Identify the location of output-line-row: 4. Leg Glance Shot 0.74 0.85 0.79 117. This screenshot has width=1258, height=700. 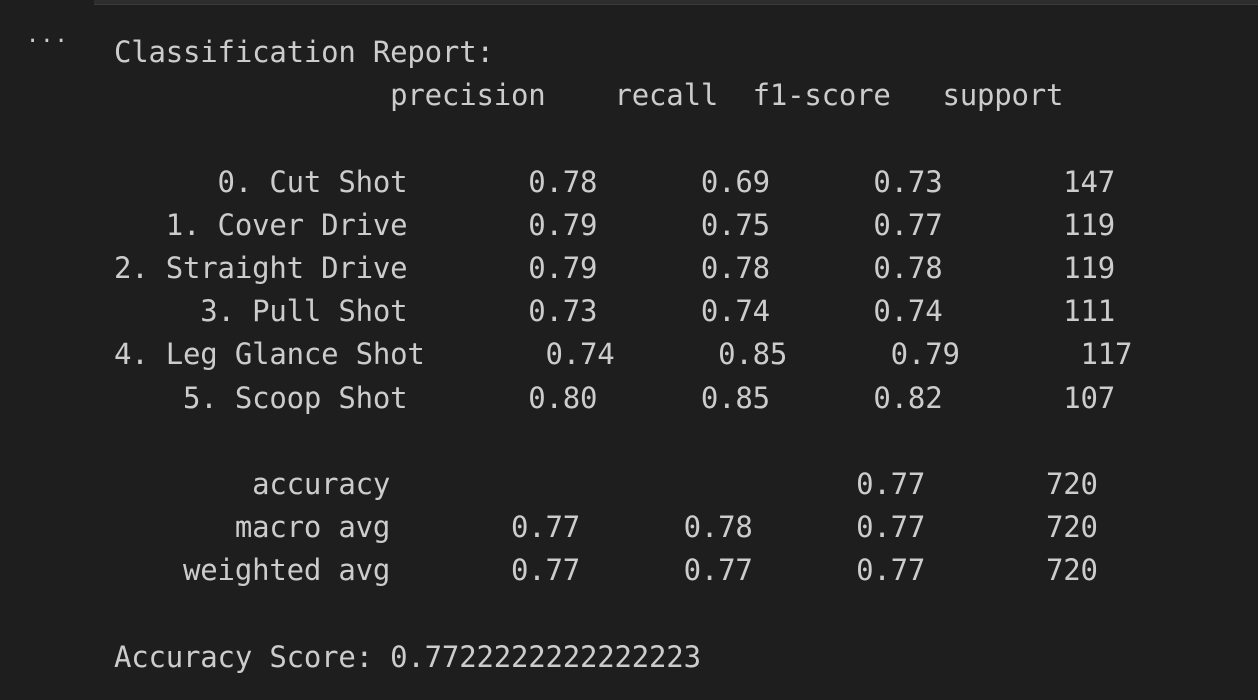
(623, 354).